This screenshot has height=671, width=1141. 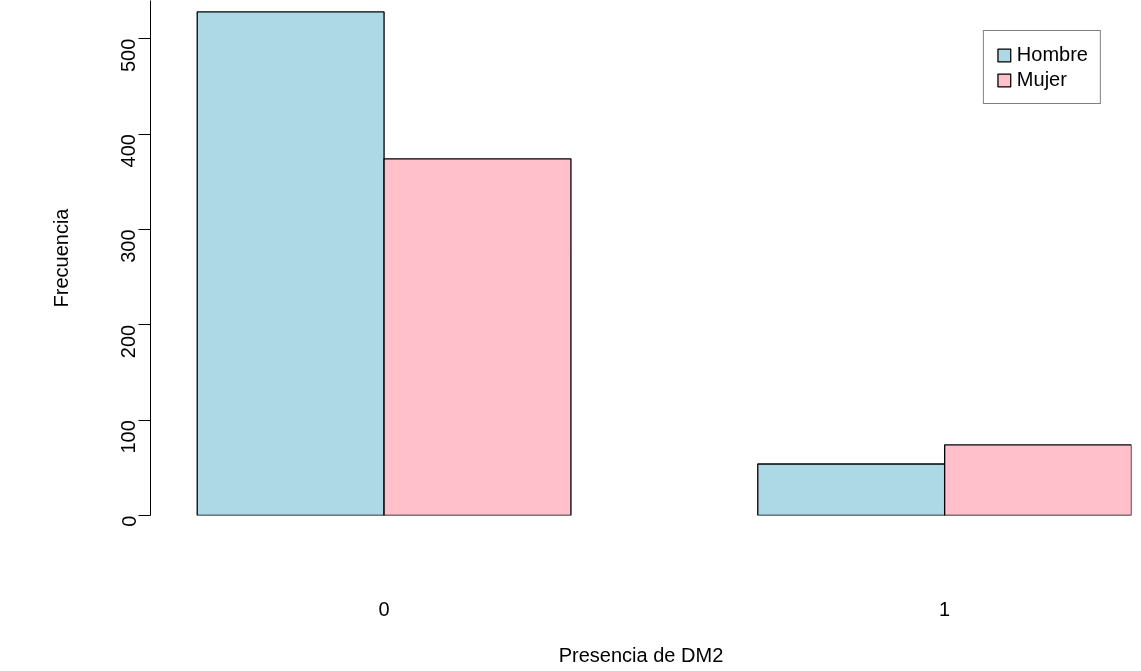 What do you see at coordinates (128, 151) in the screenshot?
I see `y-tick-label: 400` at bounding box center [128, 151].